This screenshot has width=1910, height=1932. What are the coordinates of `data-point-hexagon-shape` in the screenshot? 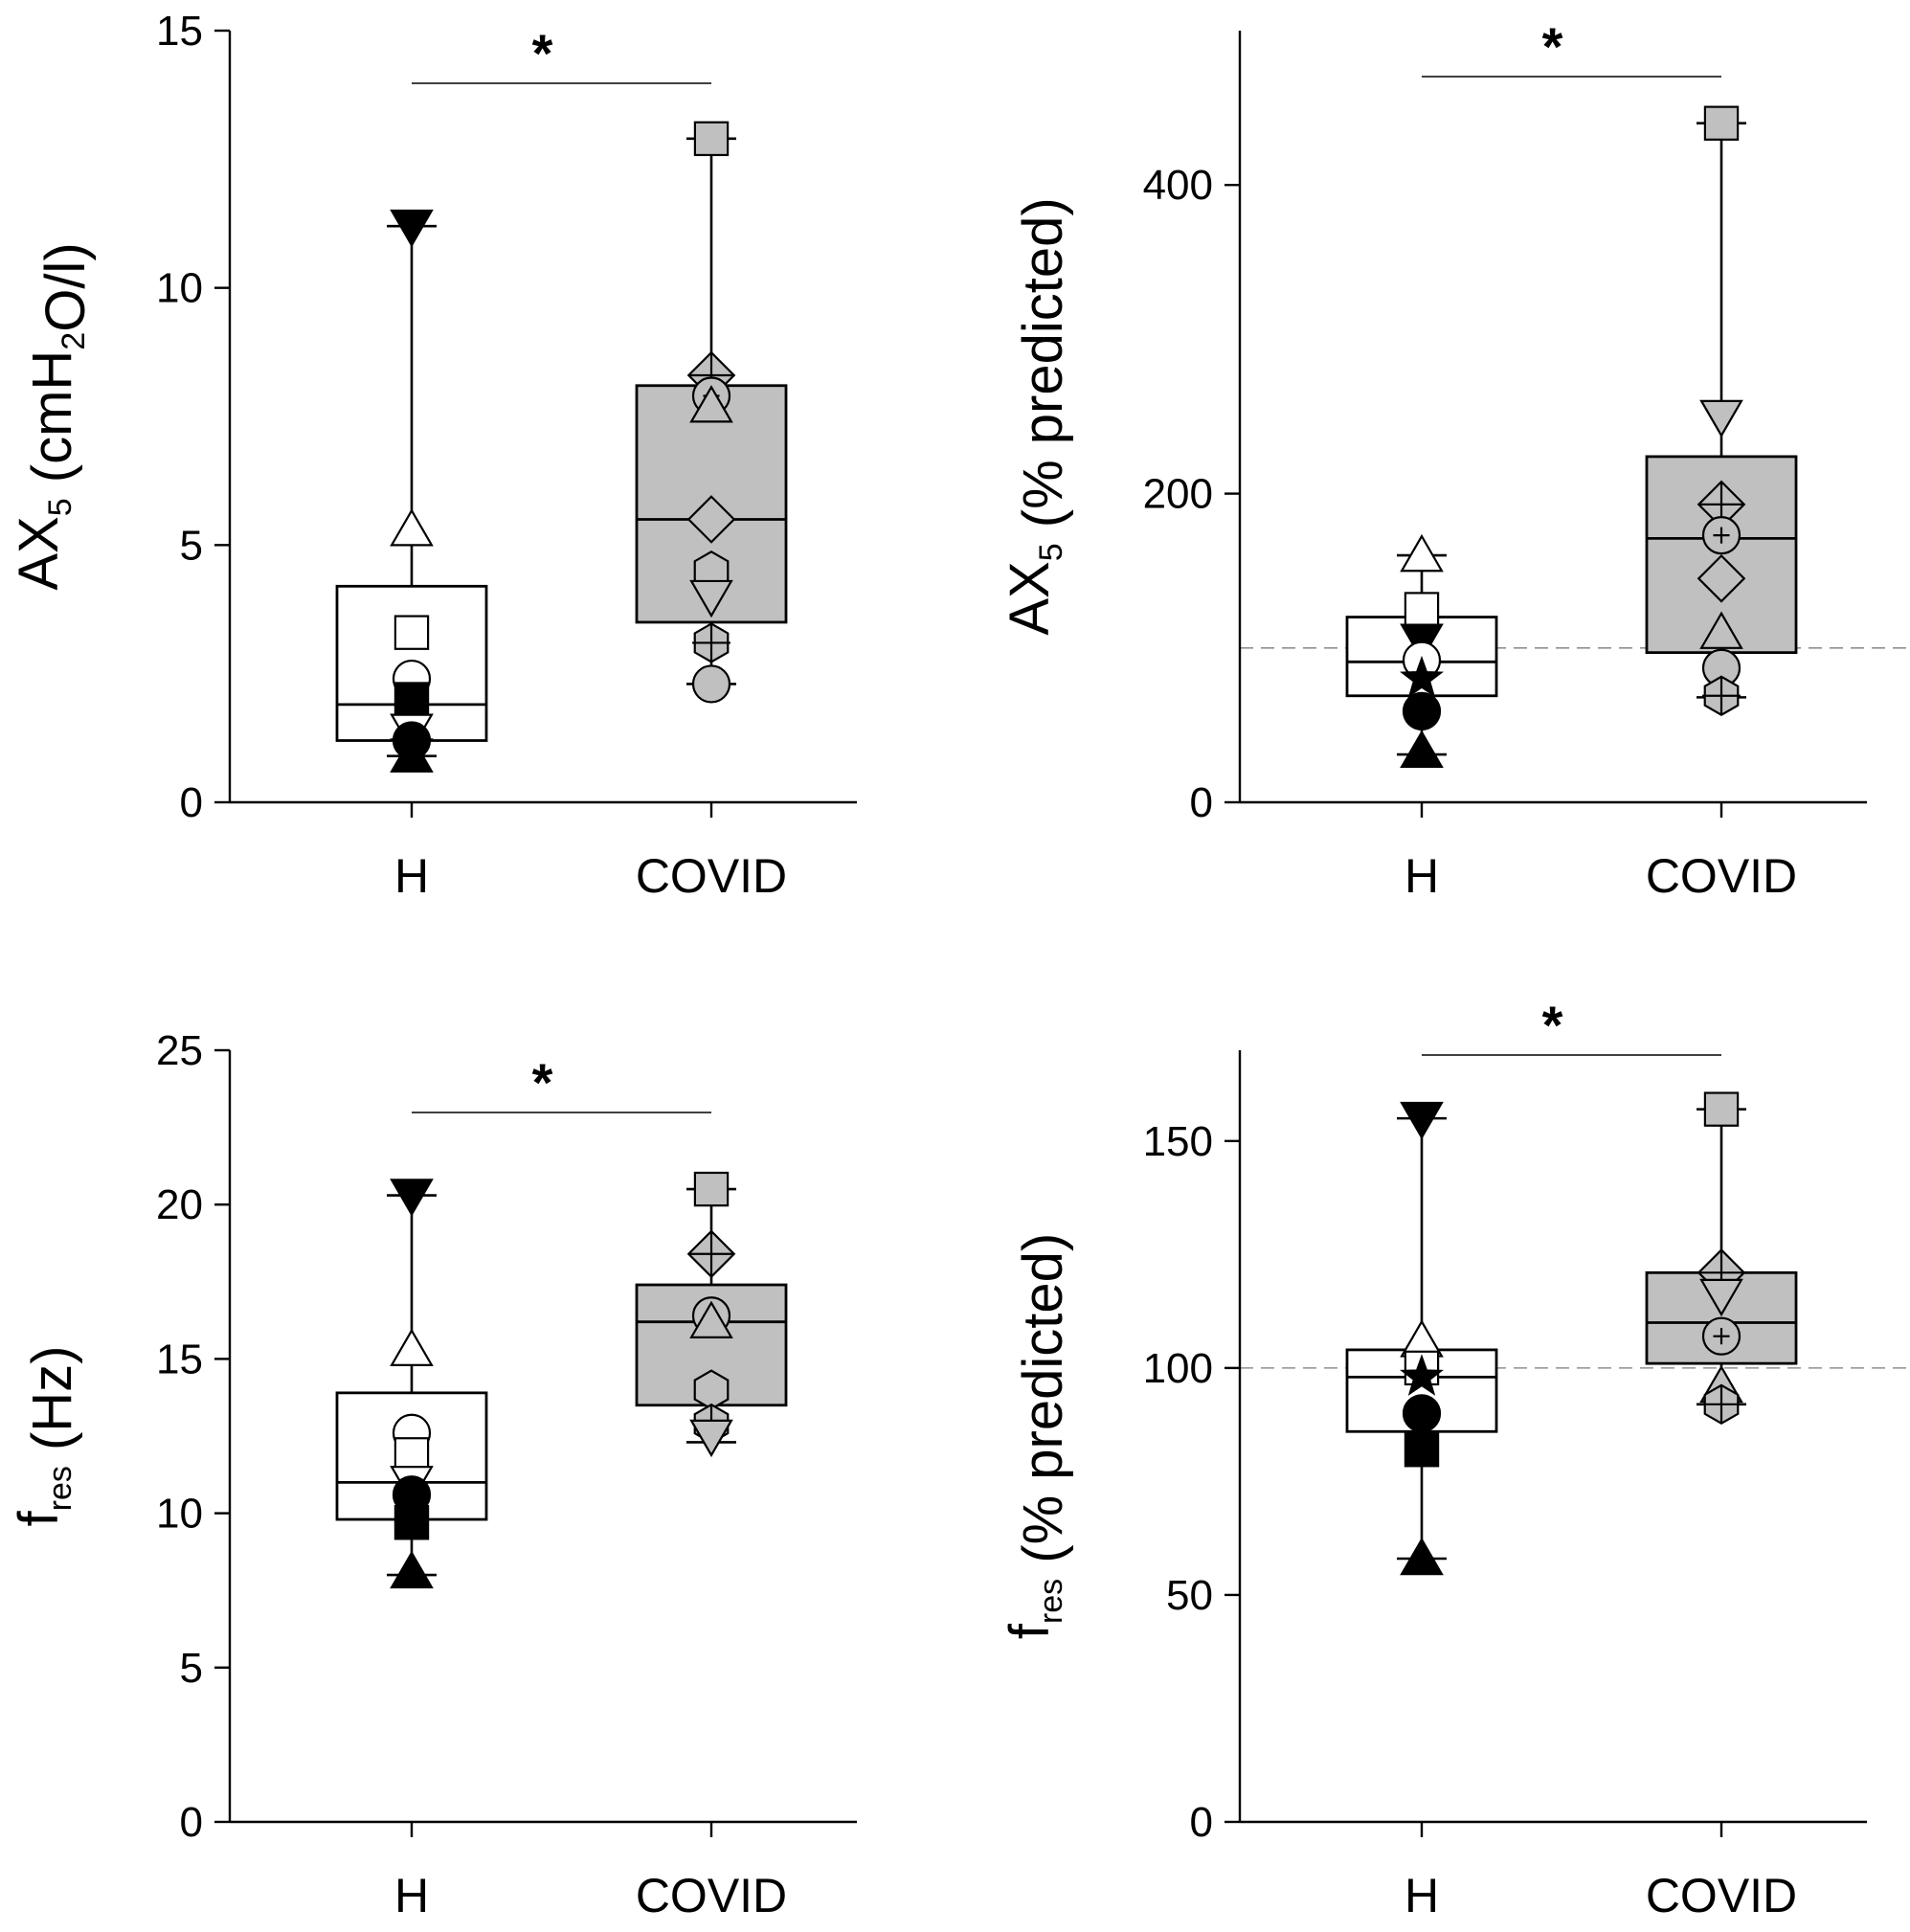 It's located at (711, 1390).